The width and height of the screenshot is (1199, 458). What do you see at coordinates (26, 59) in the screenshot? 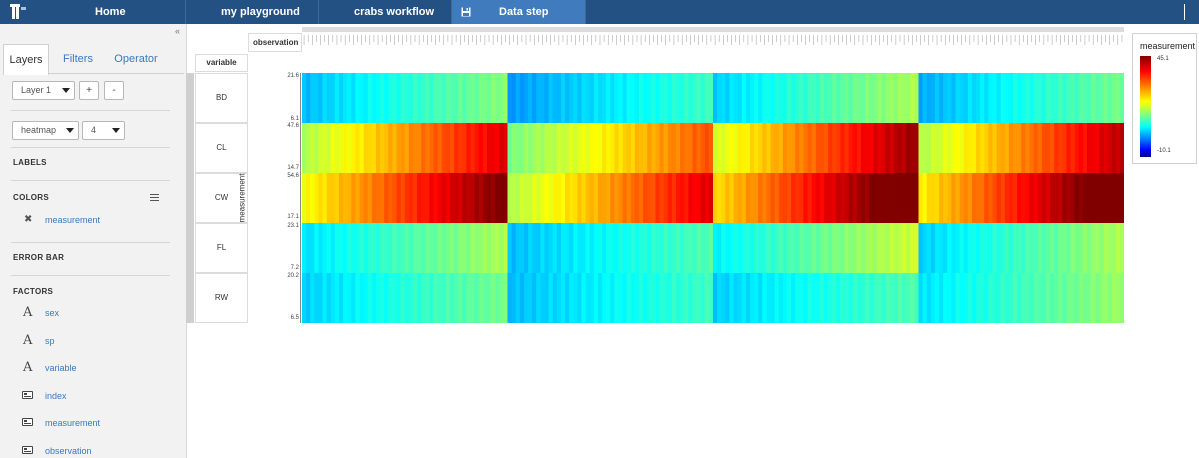
I see `tab-layers: Layers` at bounding box center [26, 59].